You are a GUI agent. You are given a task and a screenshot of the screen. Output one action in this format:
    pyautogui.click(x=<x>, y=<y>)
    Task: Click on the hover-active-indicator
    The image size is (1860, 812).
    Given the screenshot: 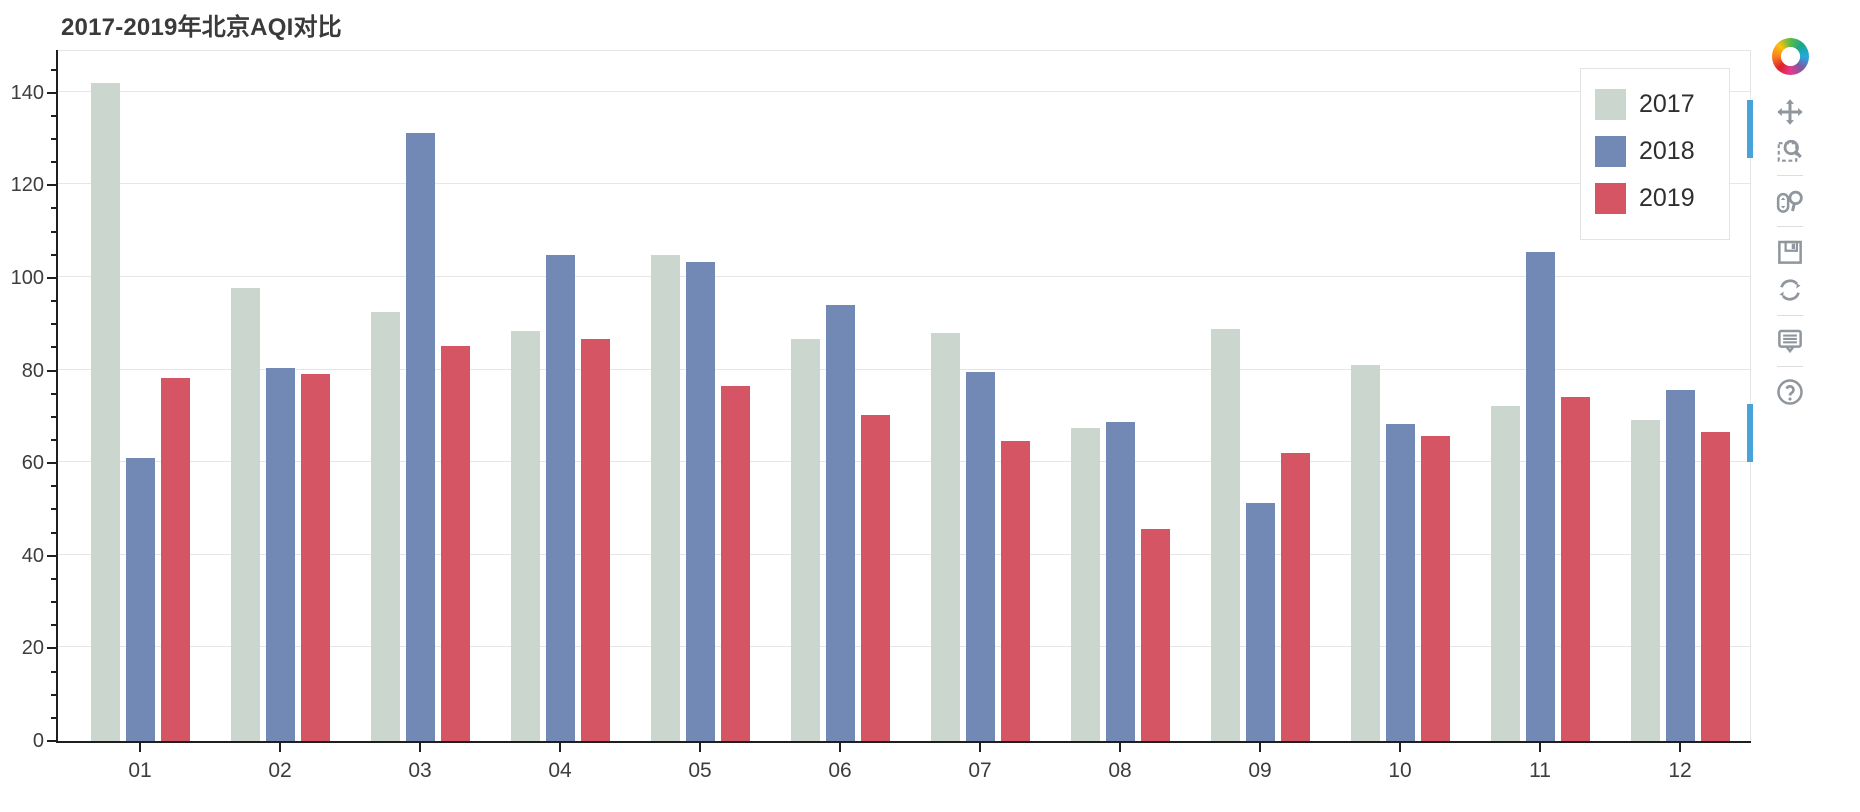 What is the action you would take?
    pyautogui.click(x=1750, y=433)
    